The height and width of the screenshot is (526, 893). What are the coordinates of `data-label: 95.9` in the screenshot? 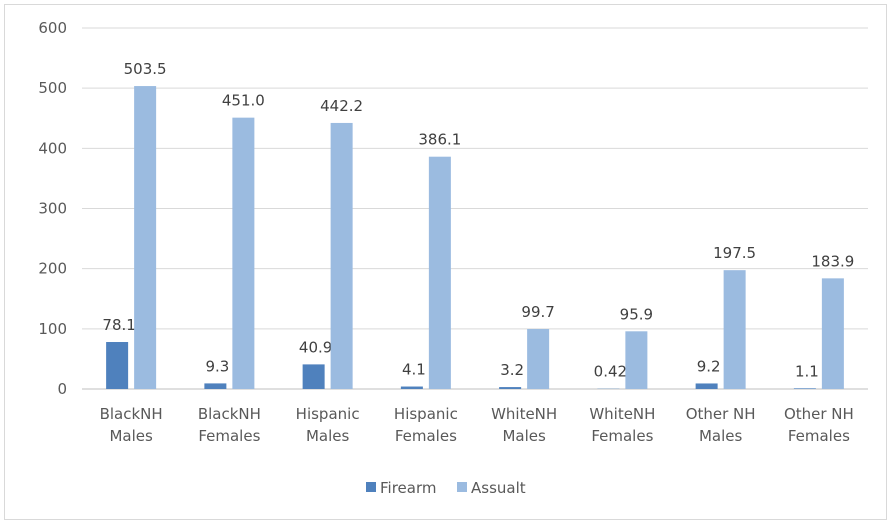 It's located at (636, 314).